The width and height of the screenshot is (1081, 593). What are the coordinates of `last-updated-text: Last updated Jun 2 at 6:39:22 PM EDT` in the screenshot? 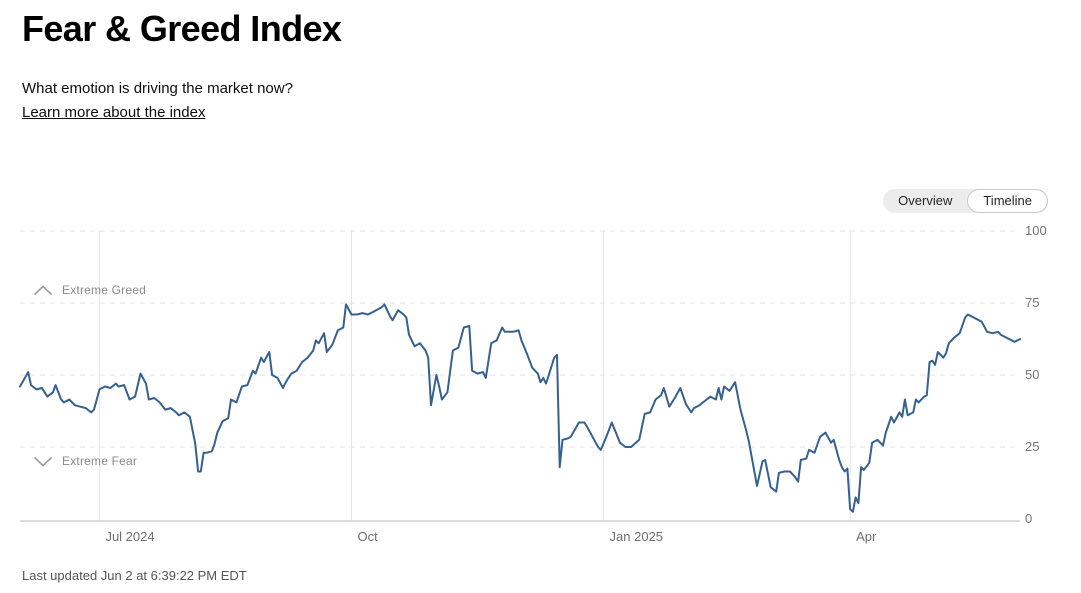 It's located at (134, 575).